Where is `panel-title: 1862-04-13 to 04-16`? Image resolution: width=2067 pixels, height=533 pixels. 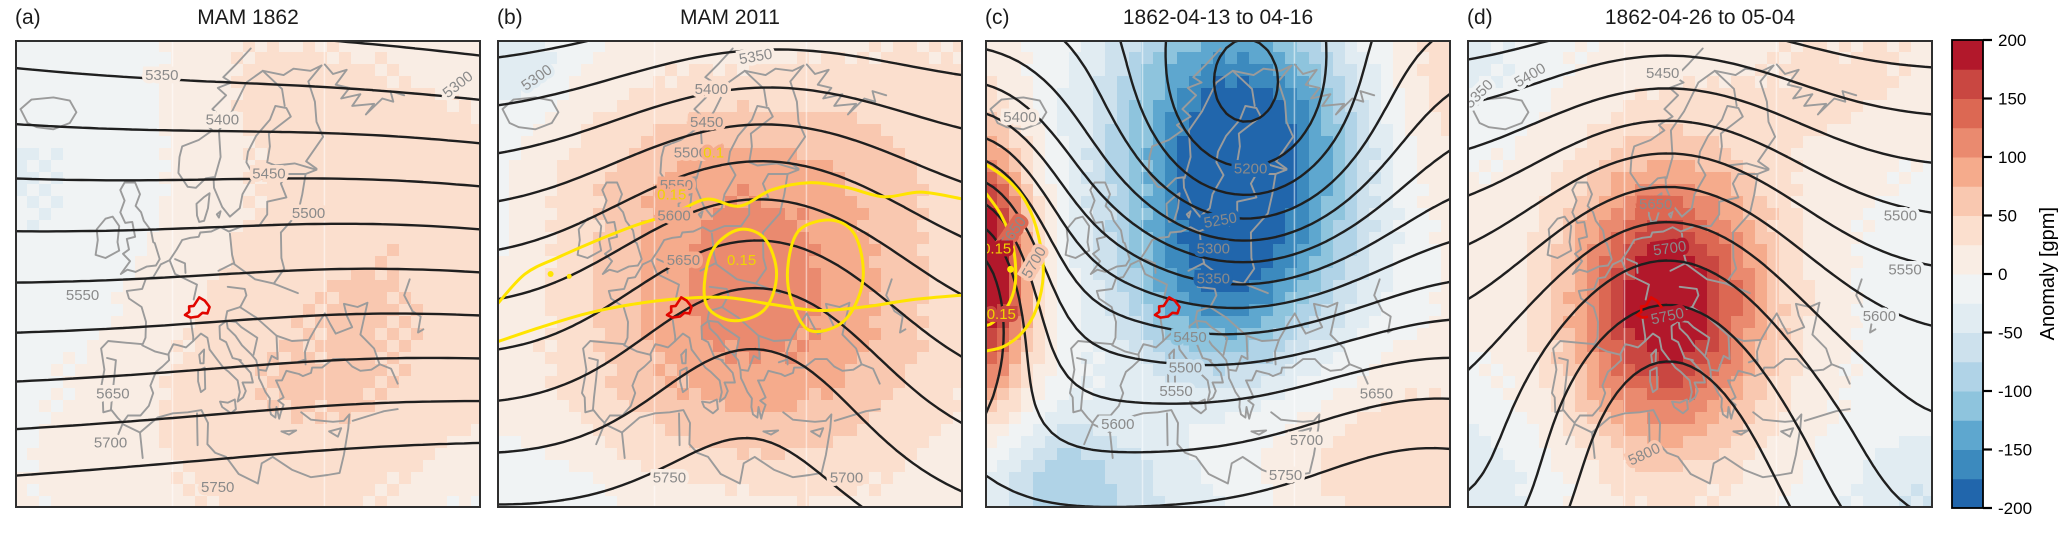
panel-title: 1862-04-13 to 04-16 is located at coordinates (1218, 17).